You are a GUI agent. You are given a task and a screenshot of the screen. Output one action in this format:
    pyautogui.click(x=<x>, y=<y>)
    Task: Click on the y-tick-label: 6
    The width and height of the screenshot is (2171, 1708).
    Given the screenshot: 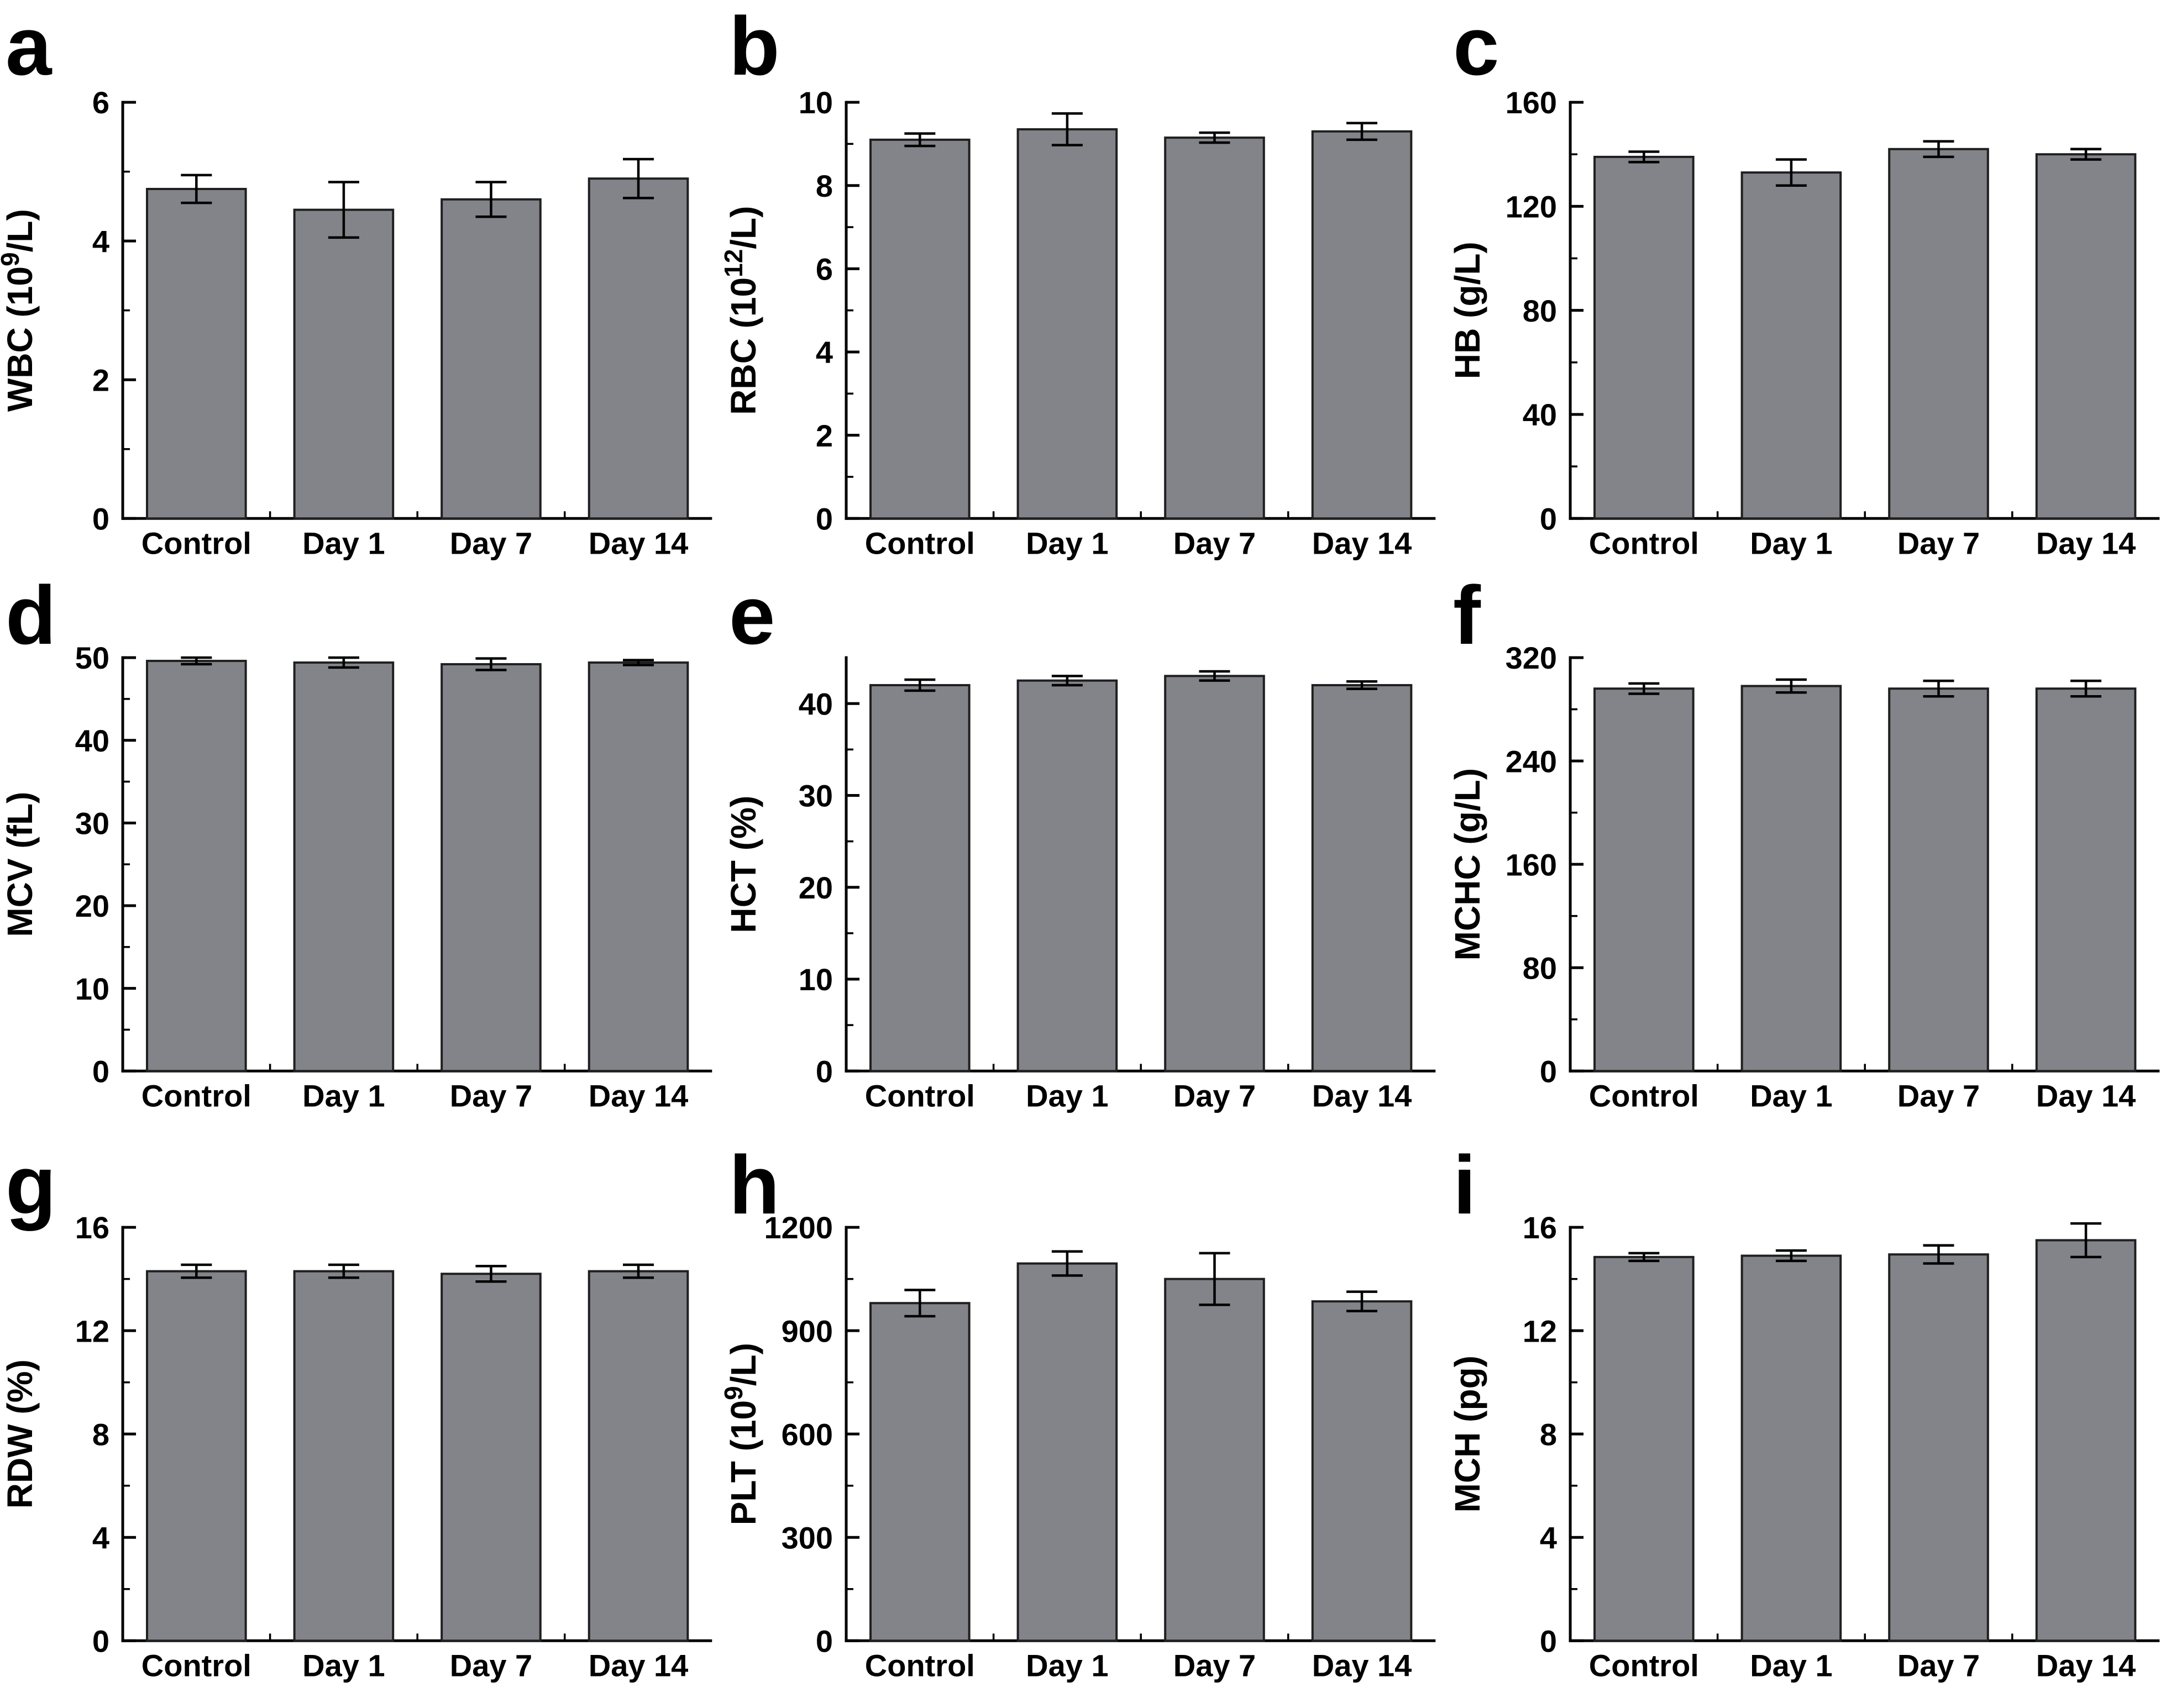 What is the action you would take?
    pyautogui.click(x=100, y=102)
    